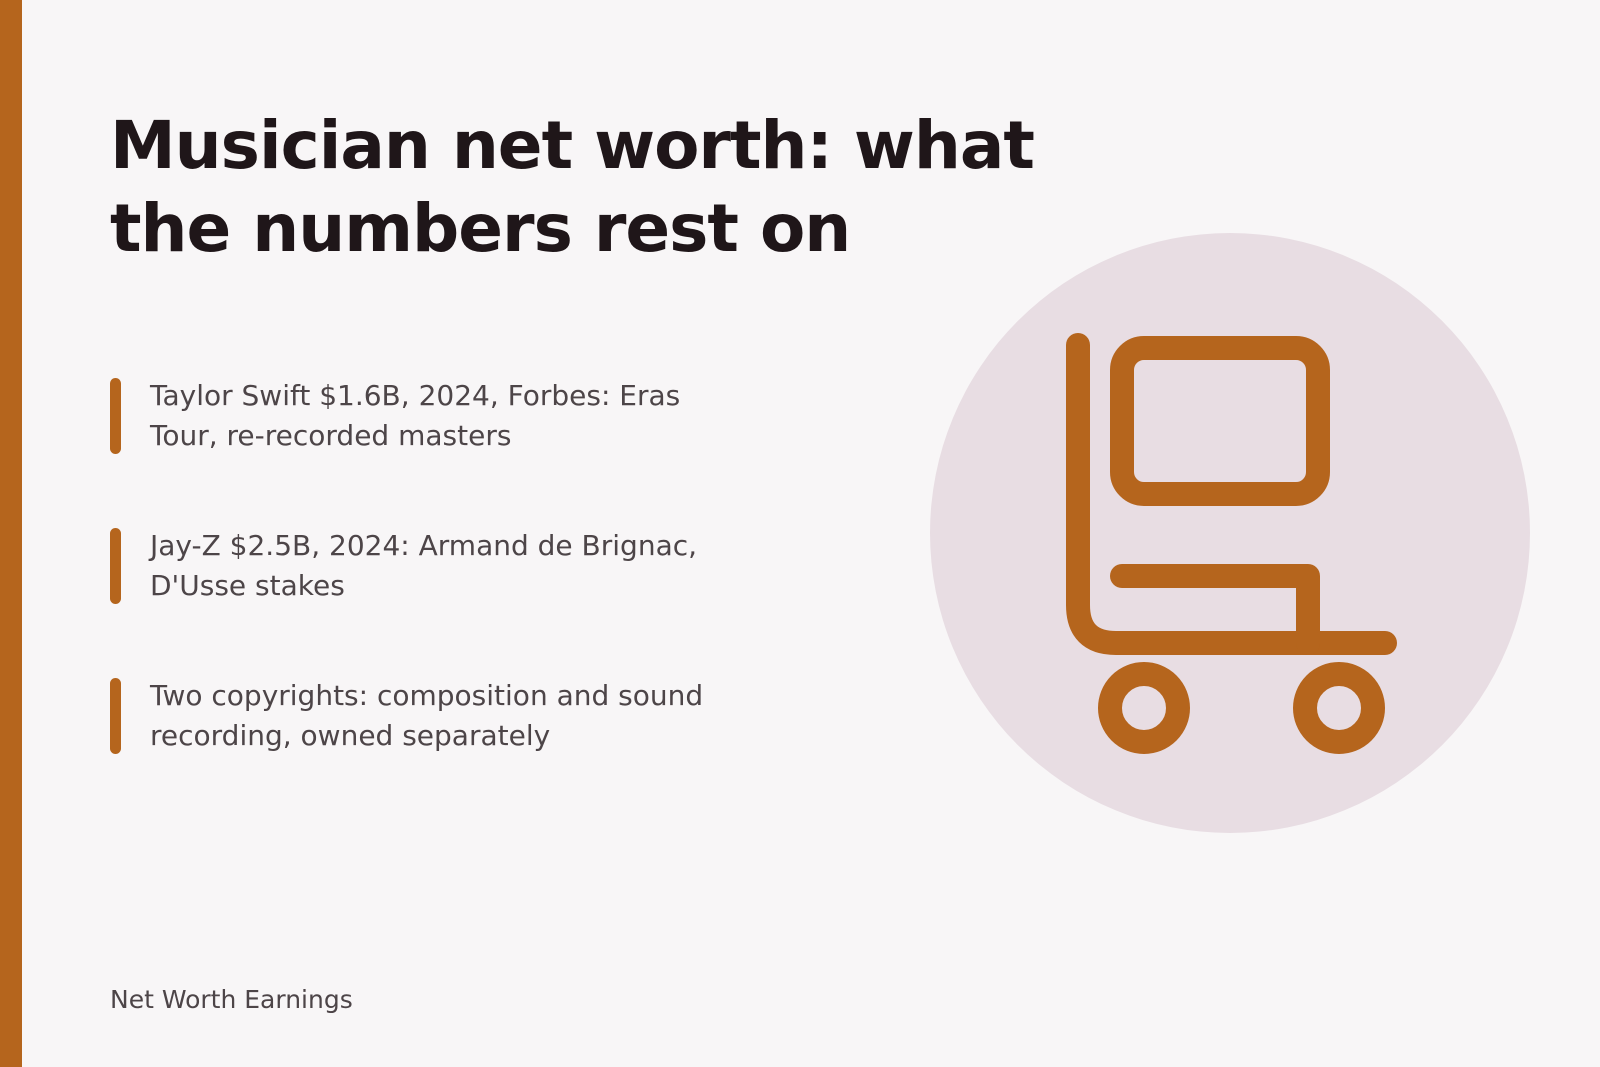 The width and height of the screenshot is (1600, 1067). I want to click on hand-truck-wheel-left, so click(1144, 708).